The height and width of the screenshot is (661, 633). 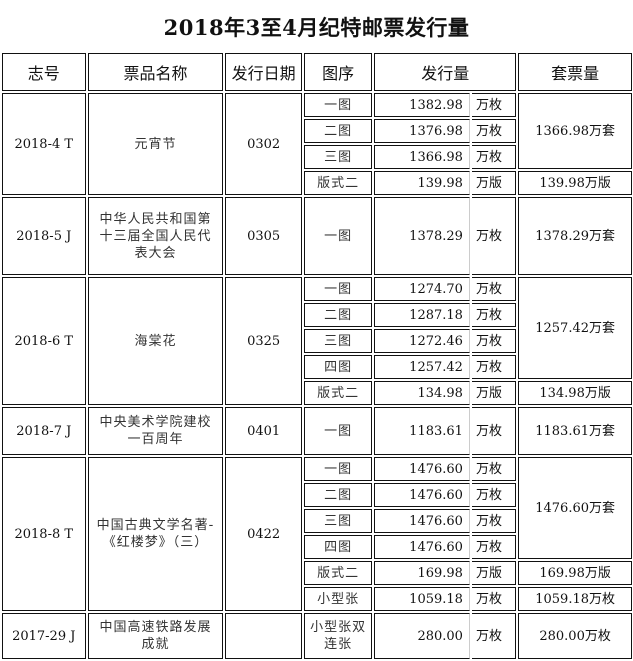 I want to click on issue-quantity: 134.98, so click(x=422, y=393).